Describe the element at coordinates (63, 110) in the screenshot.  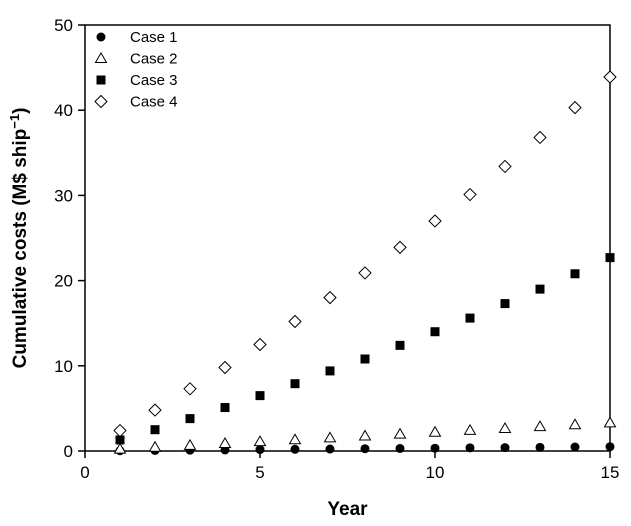
I see `y-tick-label: 40` at that location.